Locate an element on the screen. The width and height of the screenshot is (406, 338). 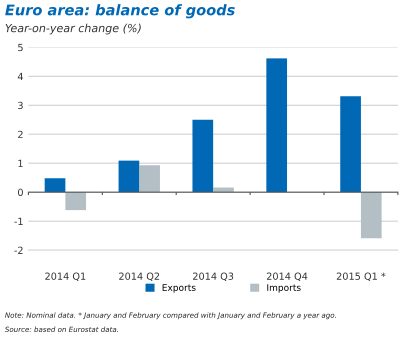
chart-title: Euro area: balance of goods is located at coordinates (120, 11).